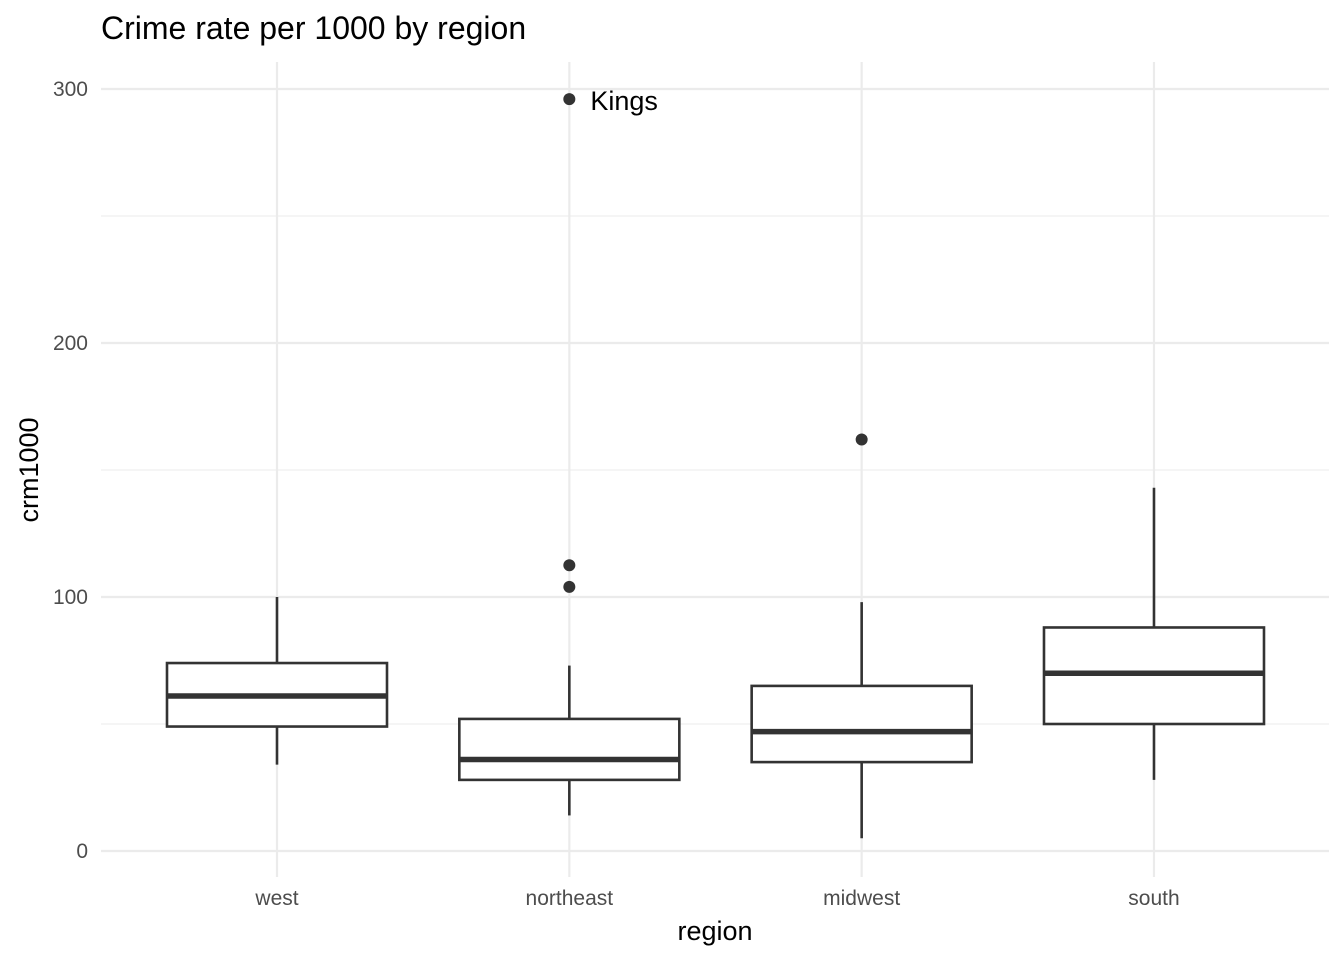 This screenshot has height=960, width=1344. I want to click on chart-title: Crime rate per 1000 by region, so click(313, 28).